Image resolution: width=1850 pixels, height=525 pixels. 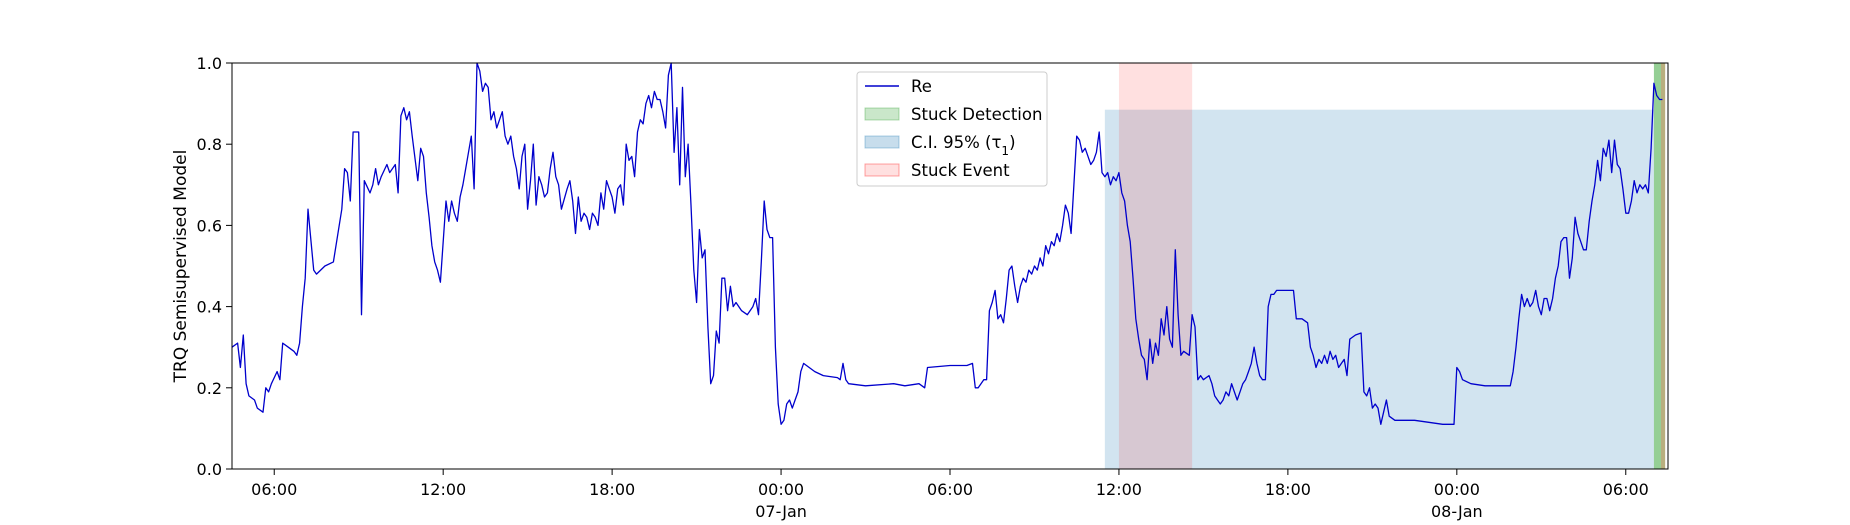 I want to click on legend-swatch-stuck-detection, so click(x=882, y=114).